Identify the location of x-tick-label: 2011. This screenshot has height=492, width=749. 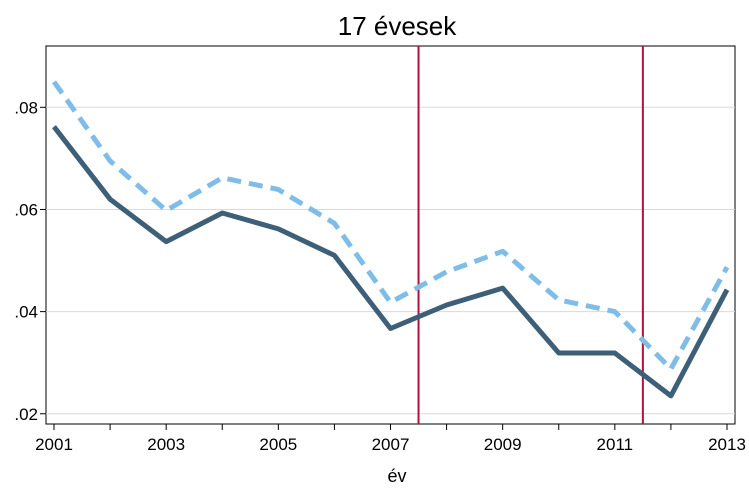
(615, 444).